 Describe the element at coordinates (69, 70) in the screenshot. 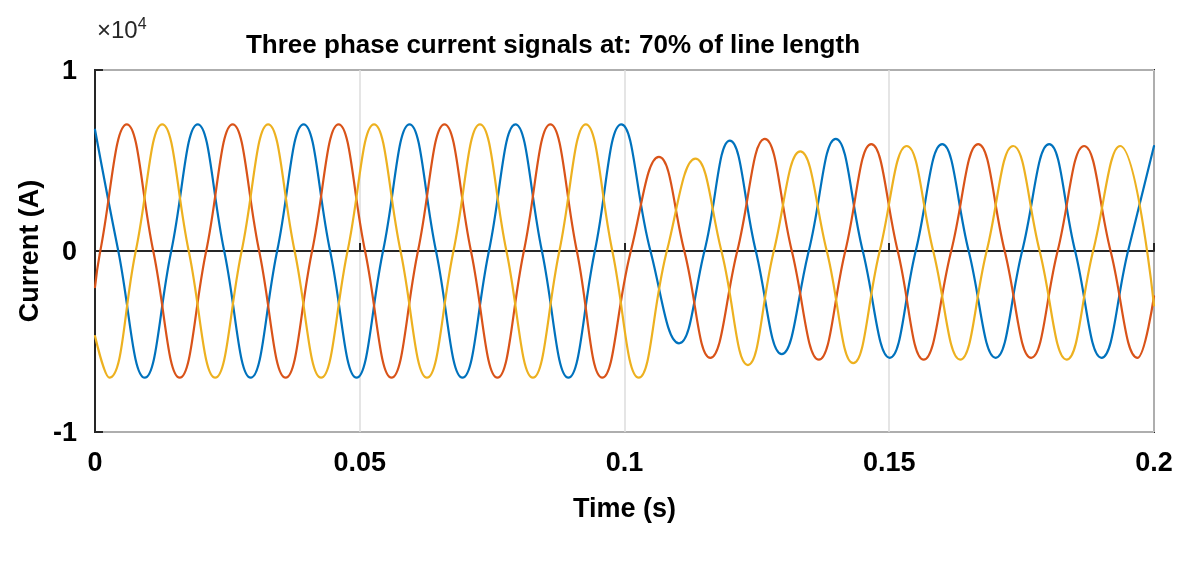

I see `y-tick-label: 1` at that location.